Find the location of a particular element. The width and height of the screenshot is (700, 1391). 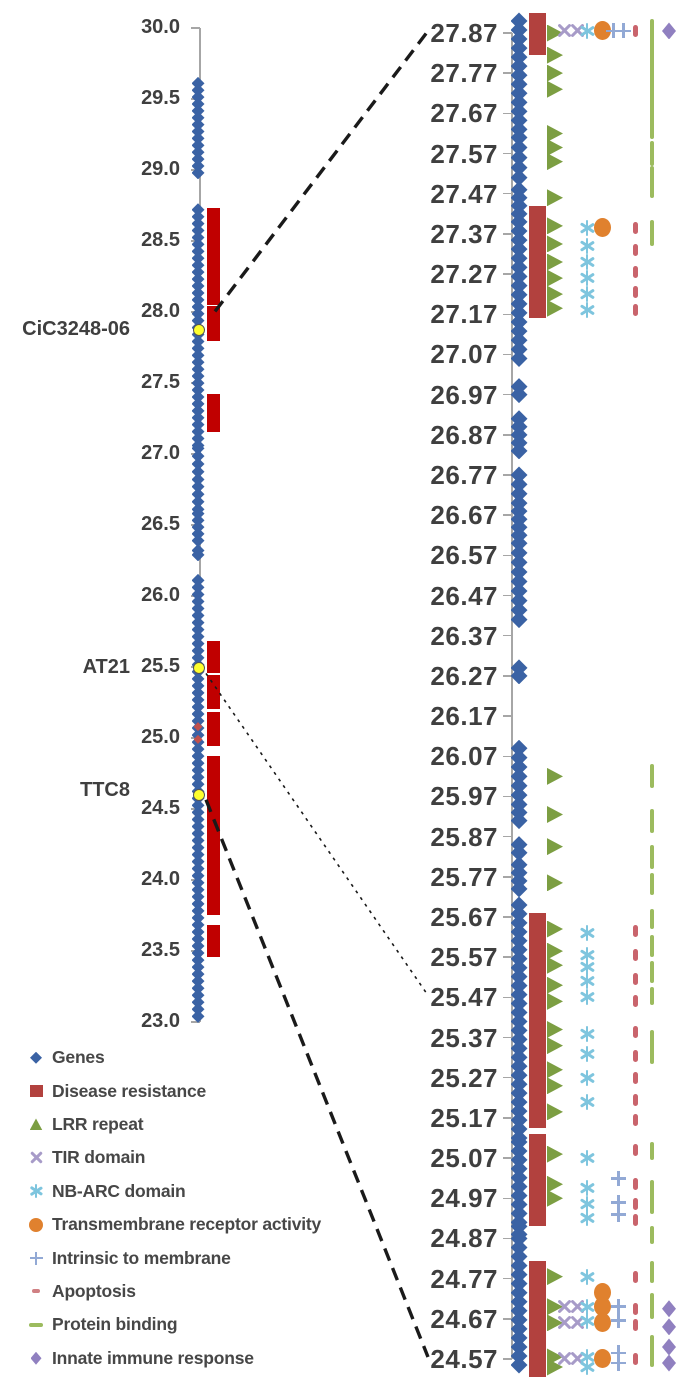

intrinsic-to-membrane-marker is located at coordinates (623, 31).